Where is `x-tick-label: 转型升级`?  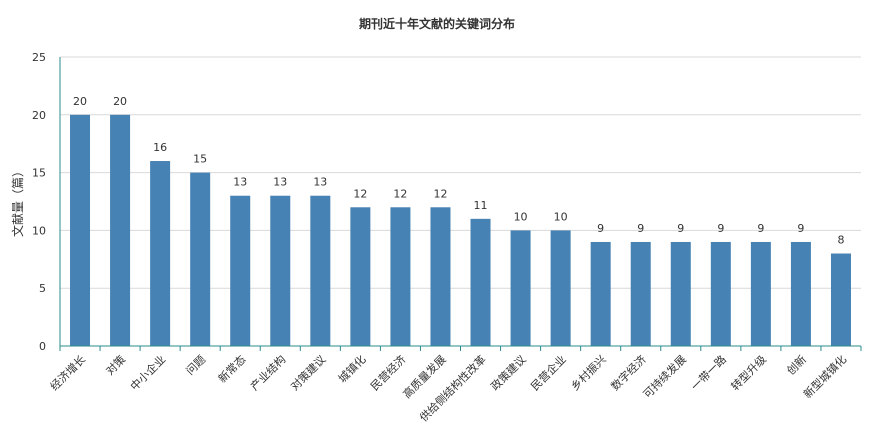
x-tick-label: 转型升级 is located at coordinates (748, 372).